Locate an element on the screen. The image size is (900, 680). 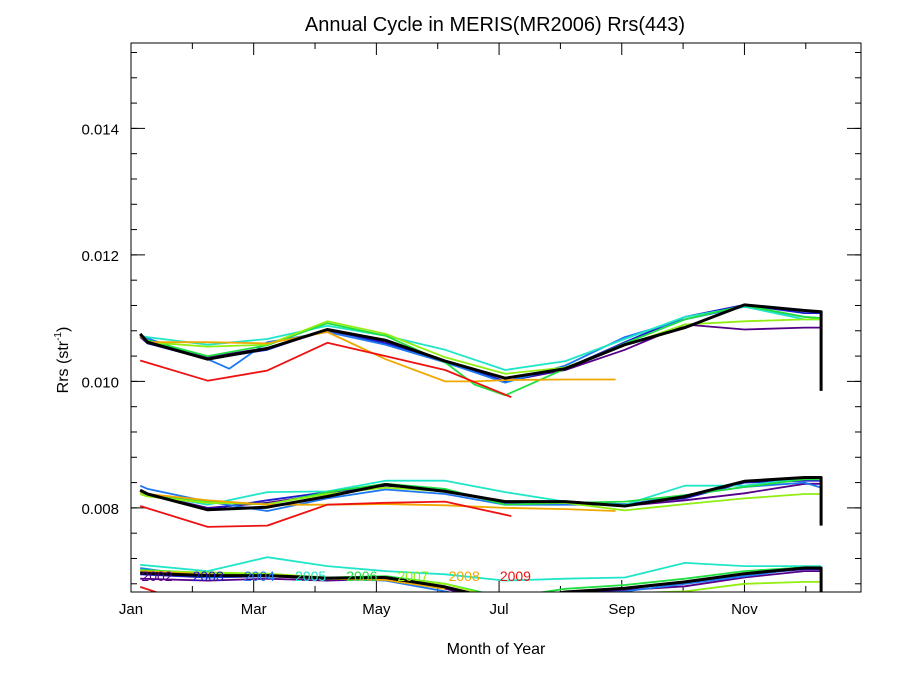
legend-label-2006: 2006 is located at coordinates (361, 576).